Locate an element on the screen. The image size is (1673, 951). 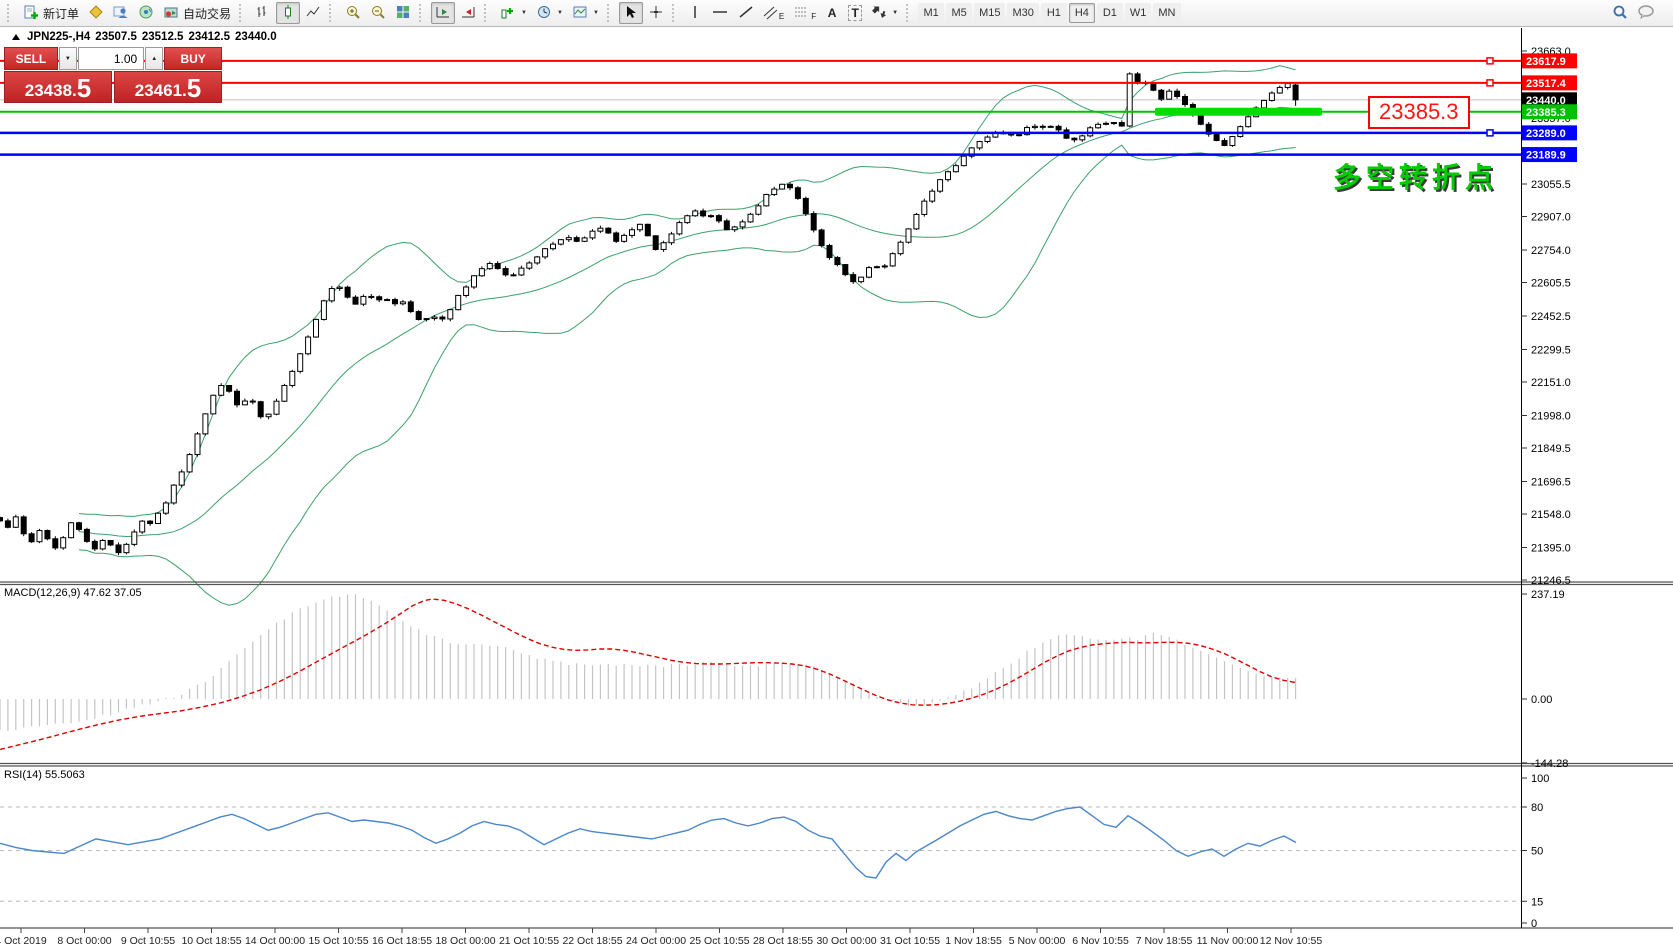
time-tick-label: 8 Oct 00:00 is located at coordinates (84, 941).